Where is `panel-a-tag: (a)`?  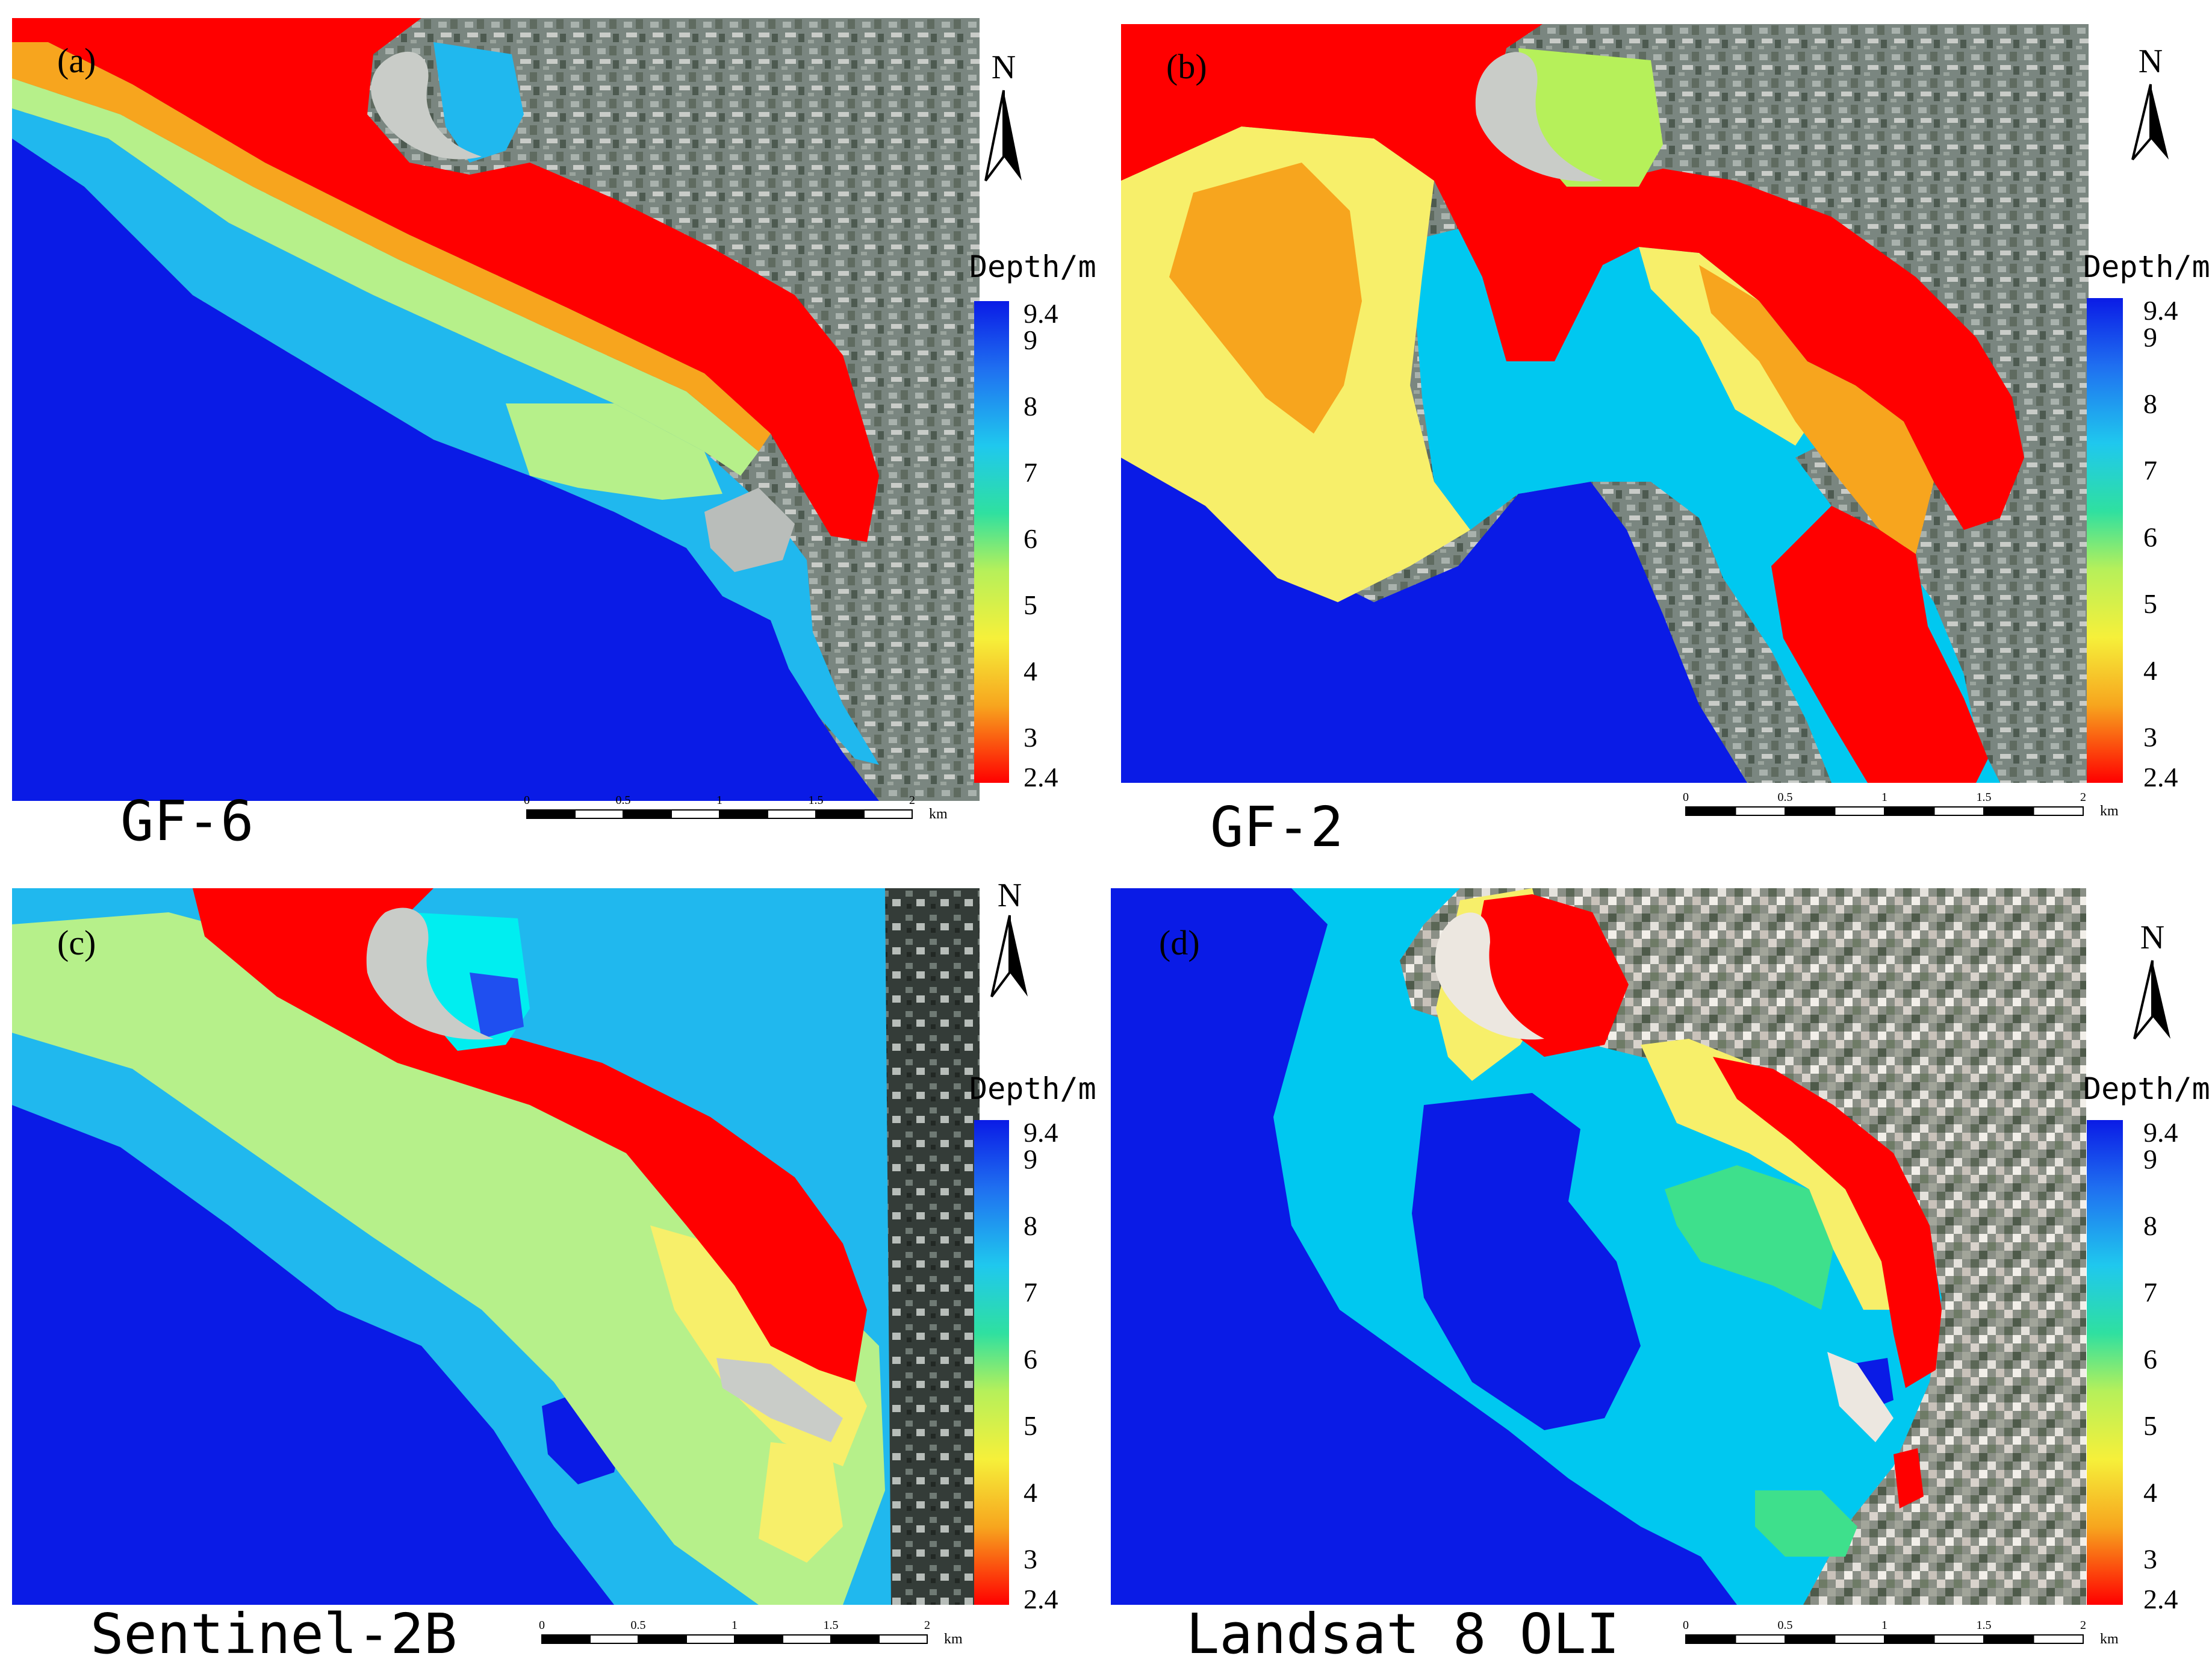
panel-a-tag: (a) is located at coordinates (76, 60).